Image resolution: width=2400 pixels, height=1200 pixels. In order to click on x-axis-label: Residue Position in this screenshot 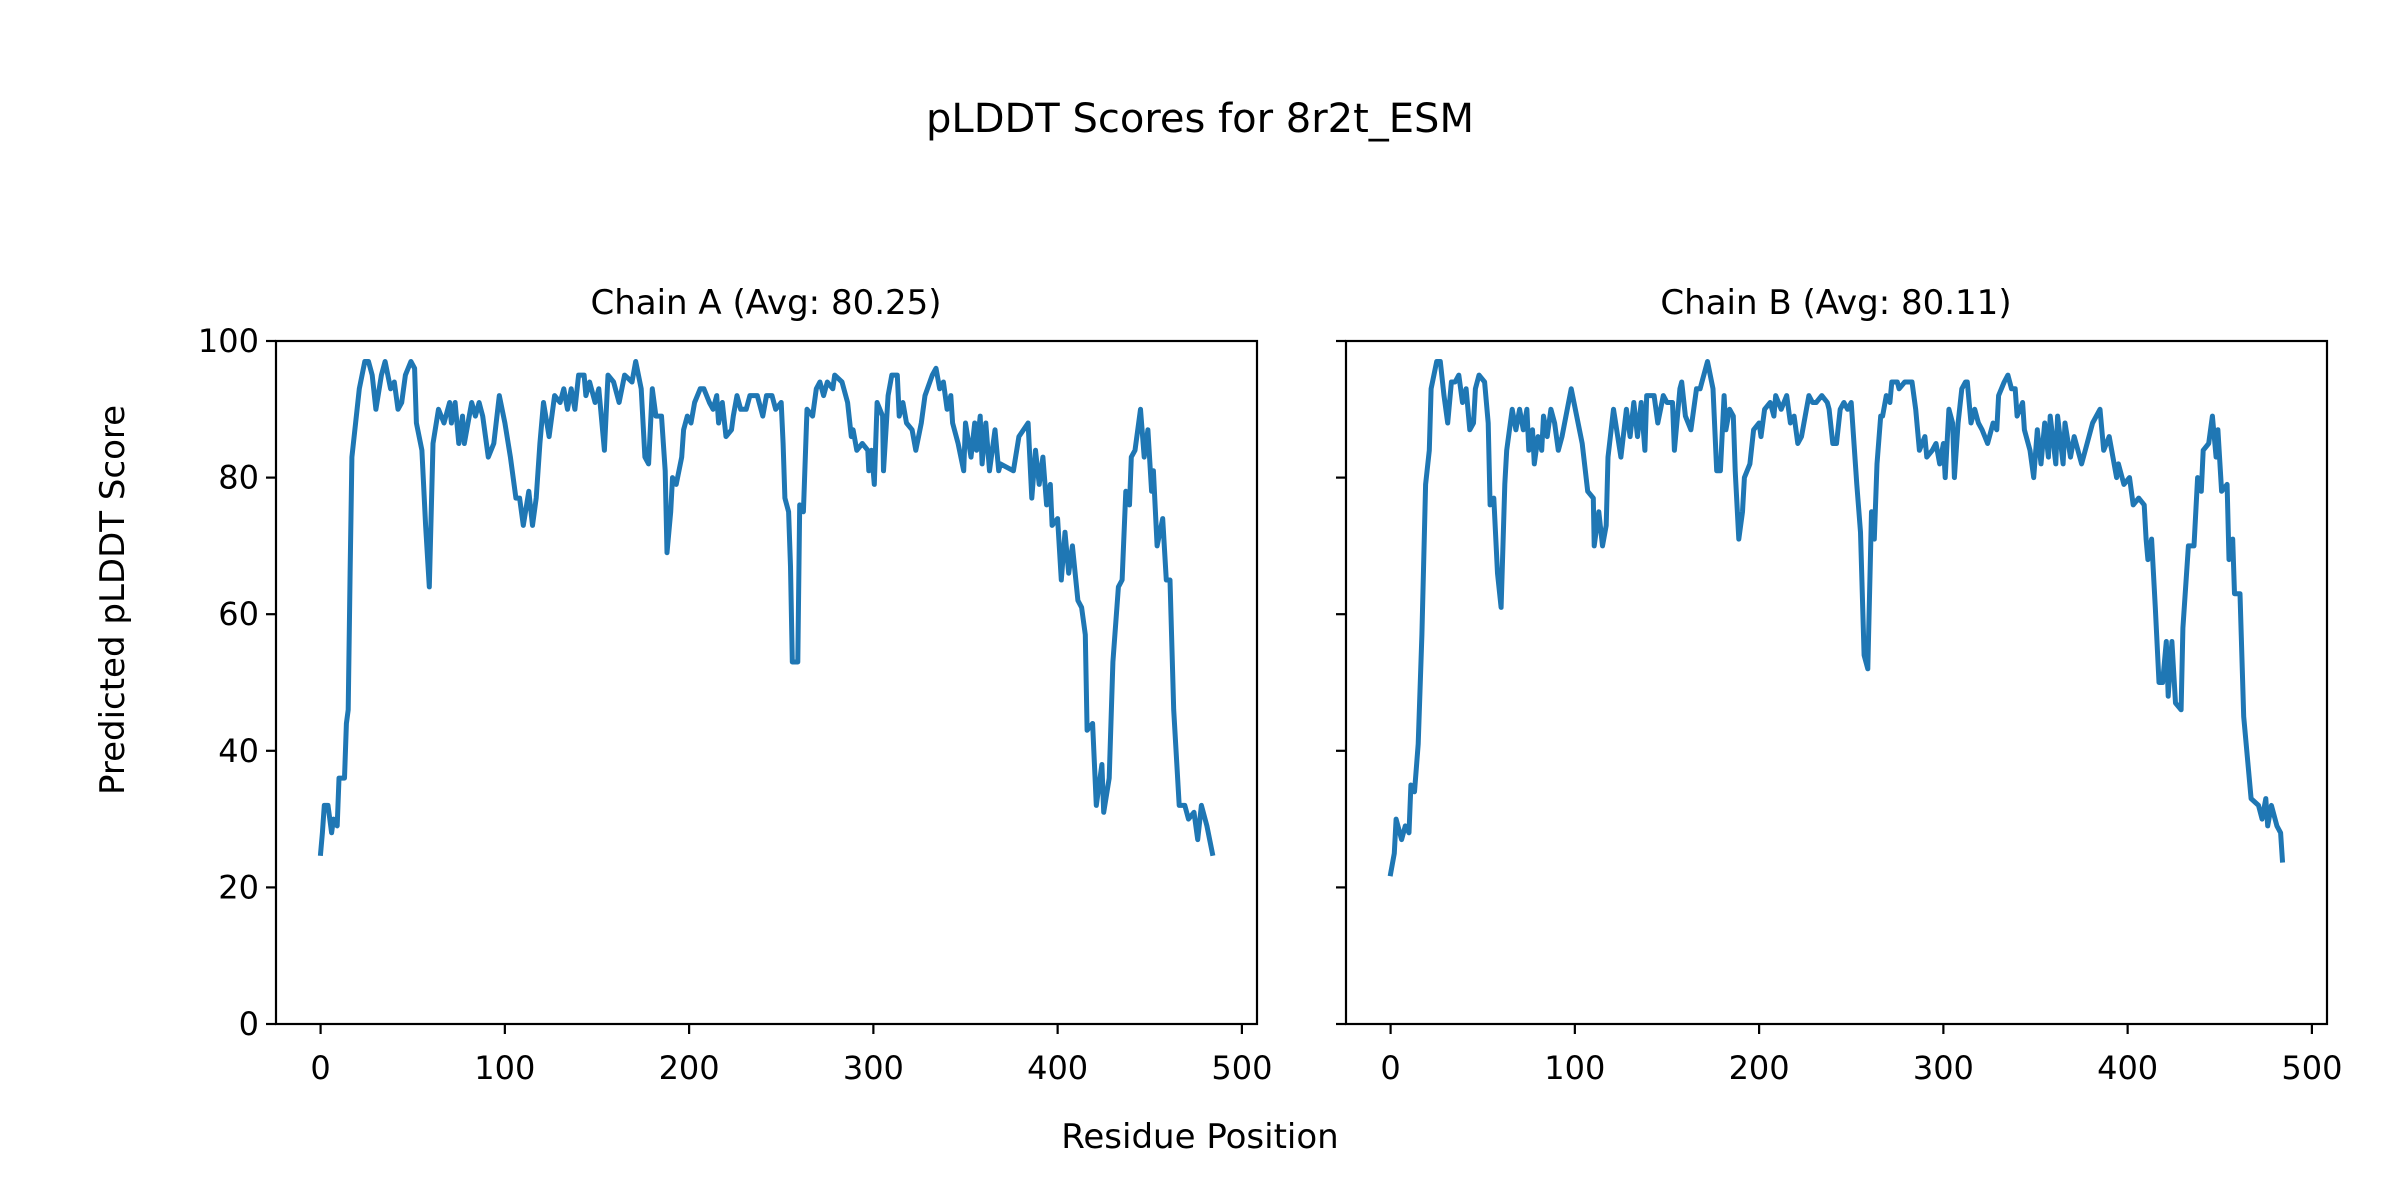, I will do `click(1199, 1137)`.